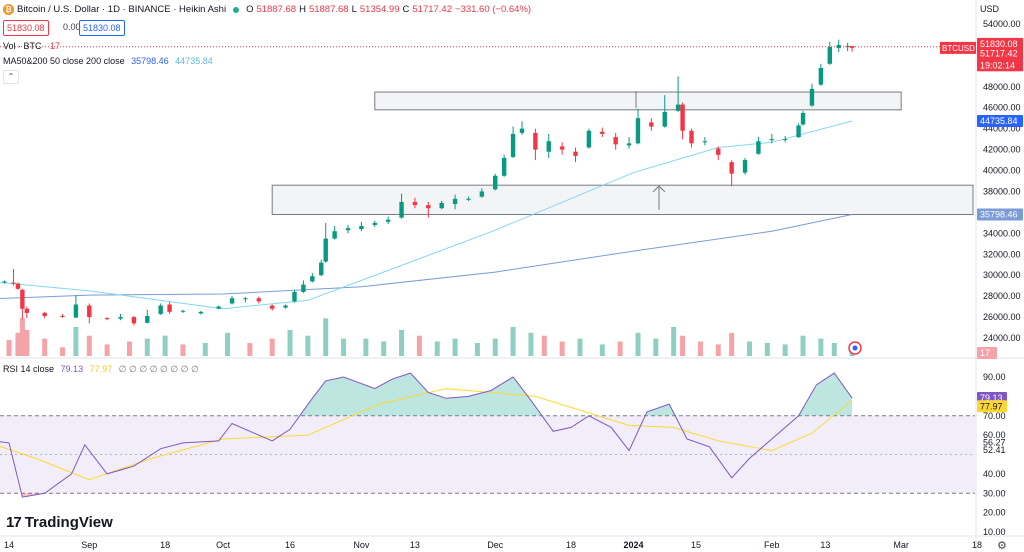  Describe the element at coordinates (426, 394) in the screenshot. I see `rsi-overbought-fill` at that location.